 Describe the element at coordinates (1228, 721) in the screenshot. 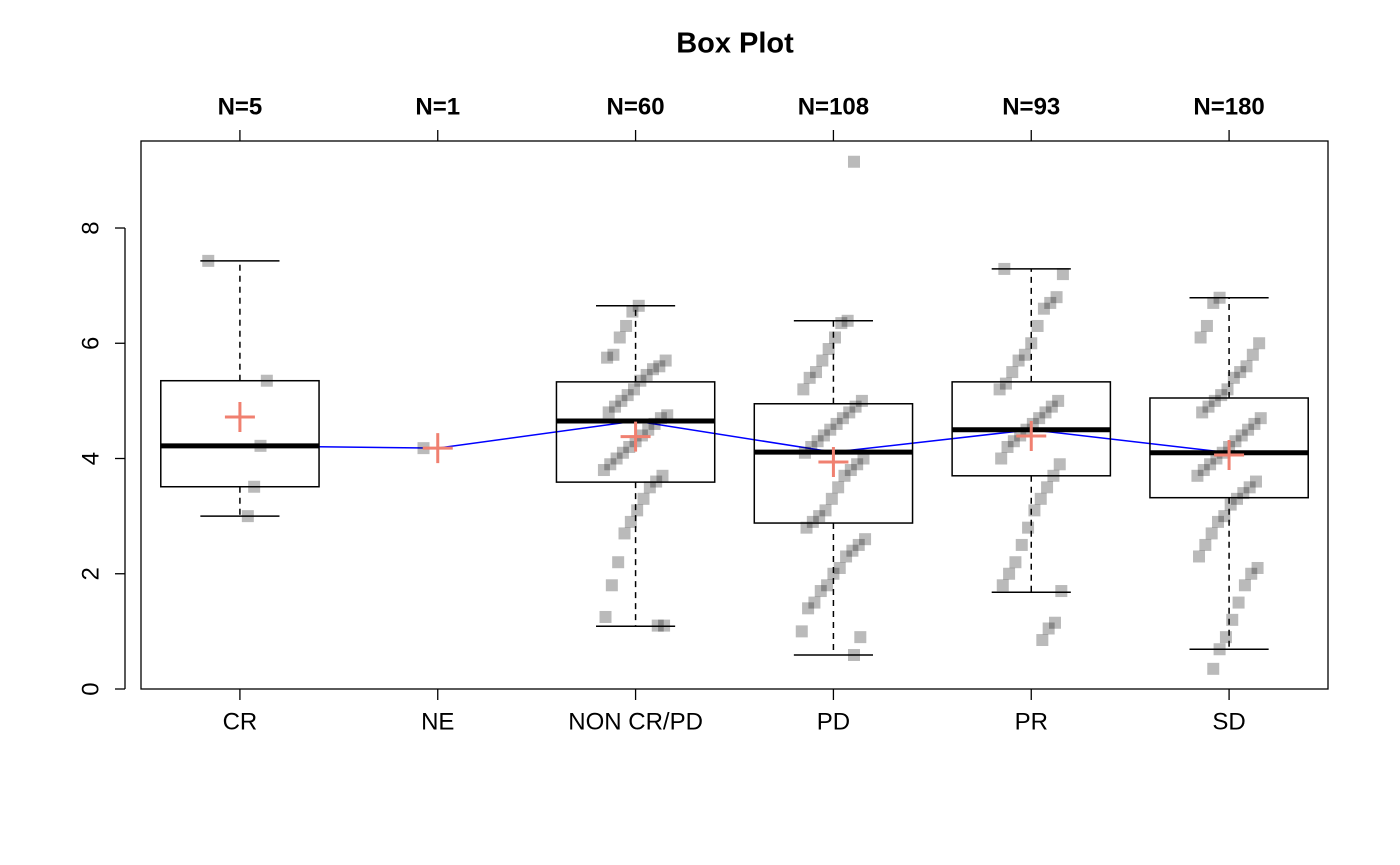

I see `x-tick-label: SD` at that location.